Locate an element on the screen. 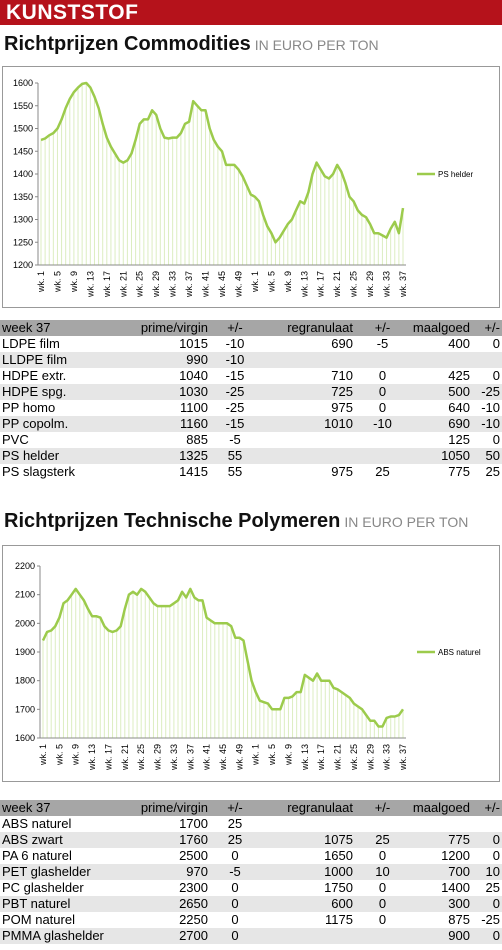 The width and height of the screenshot is (502, 950). table-cell: 1000 is located at coordinates (307, 872).